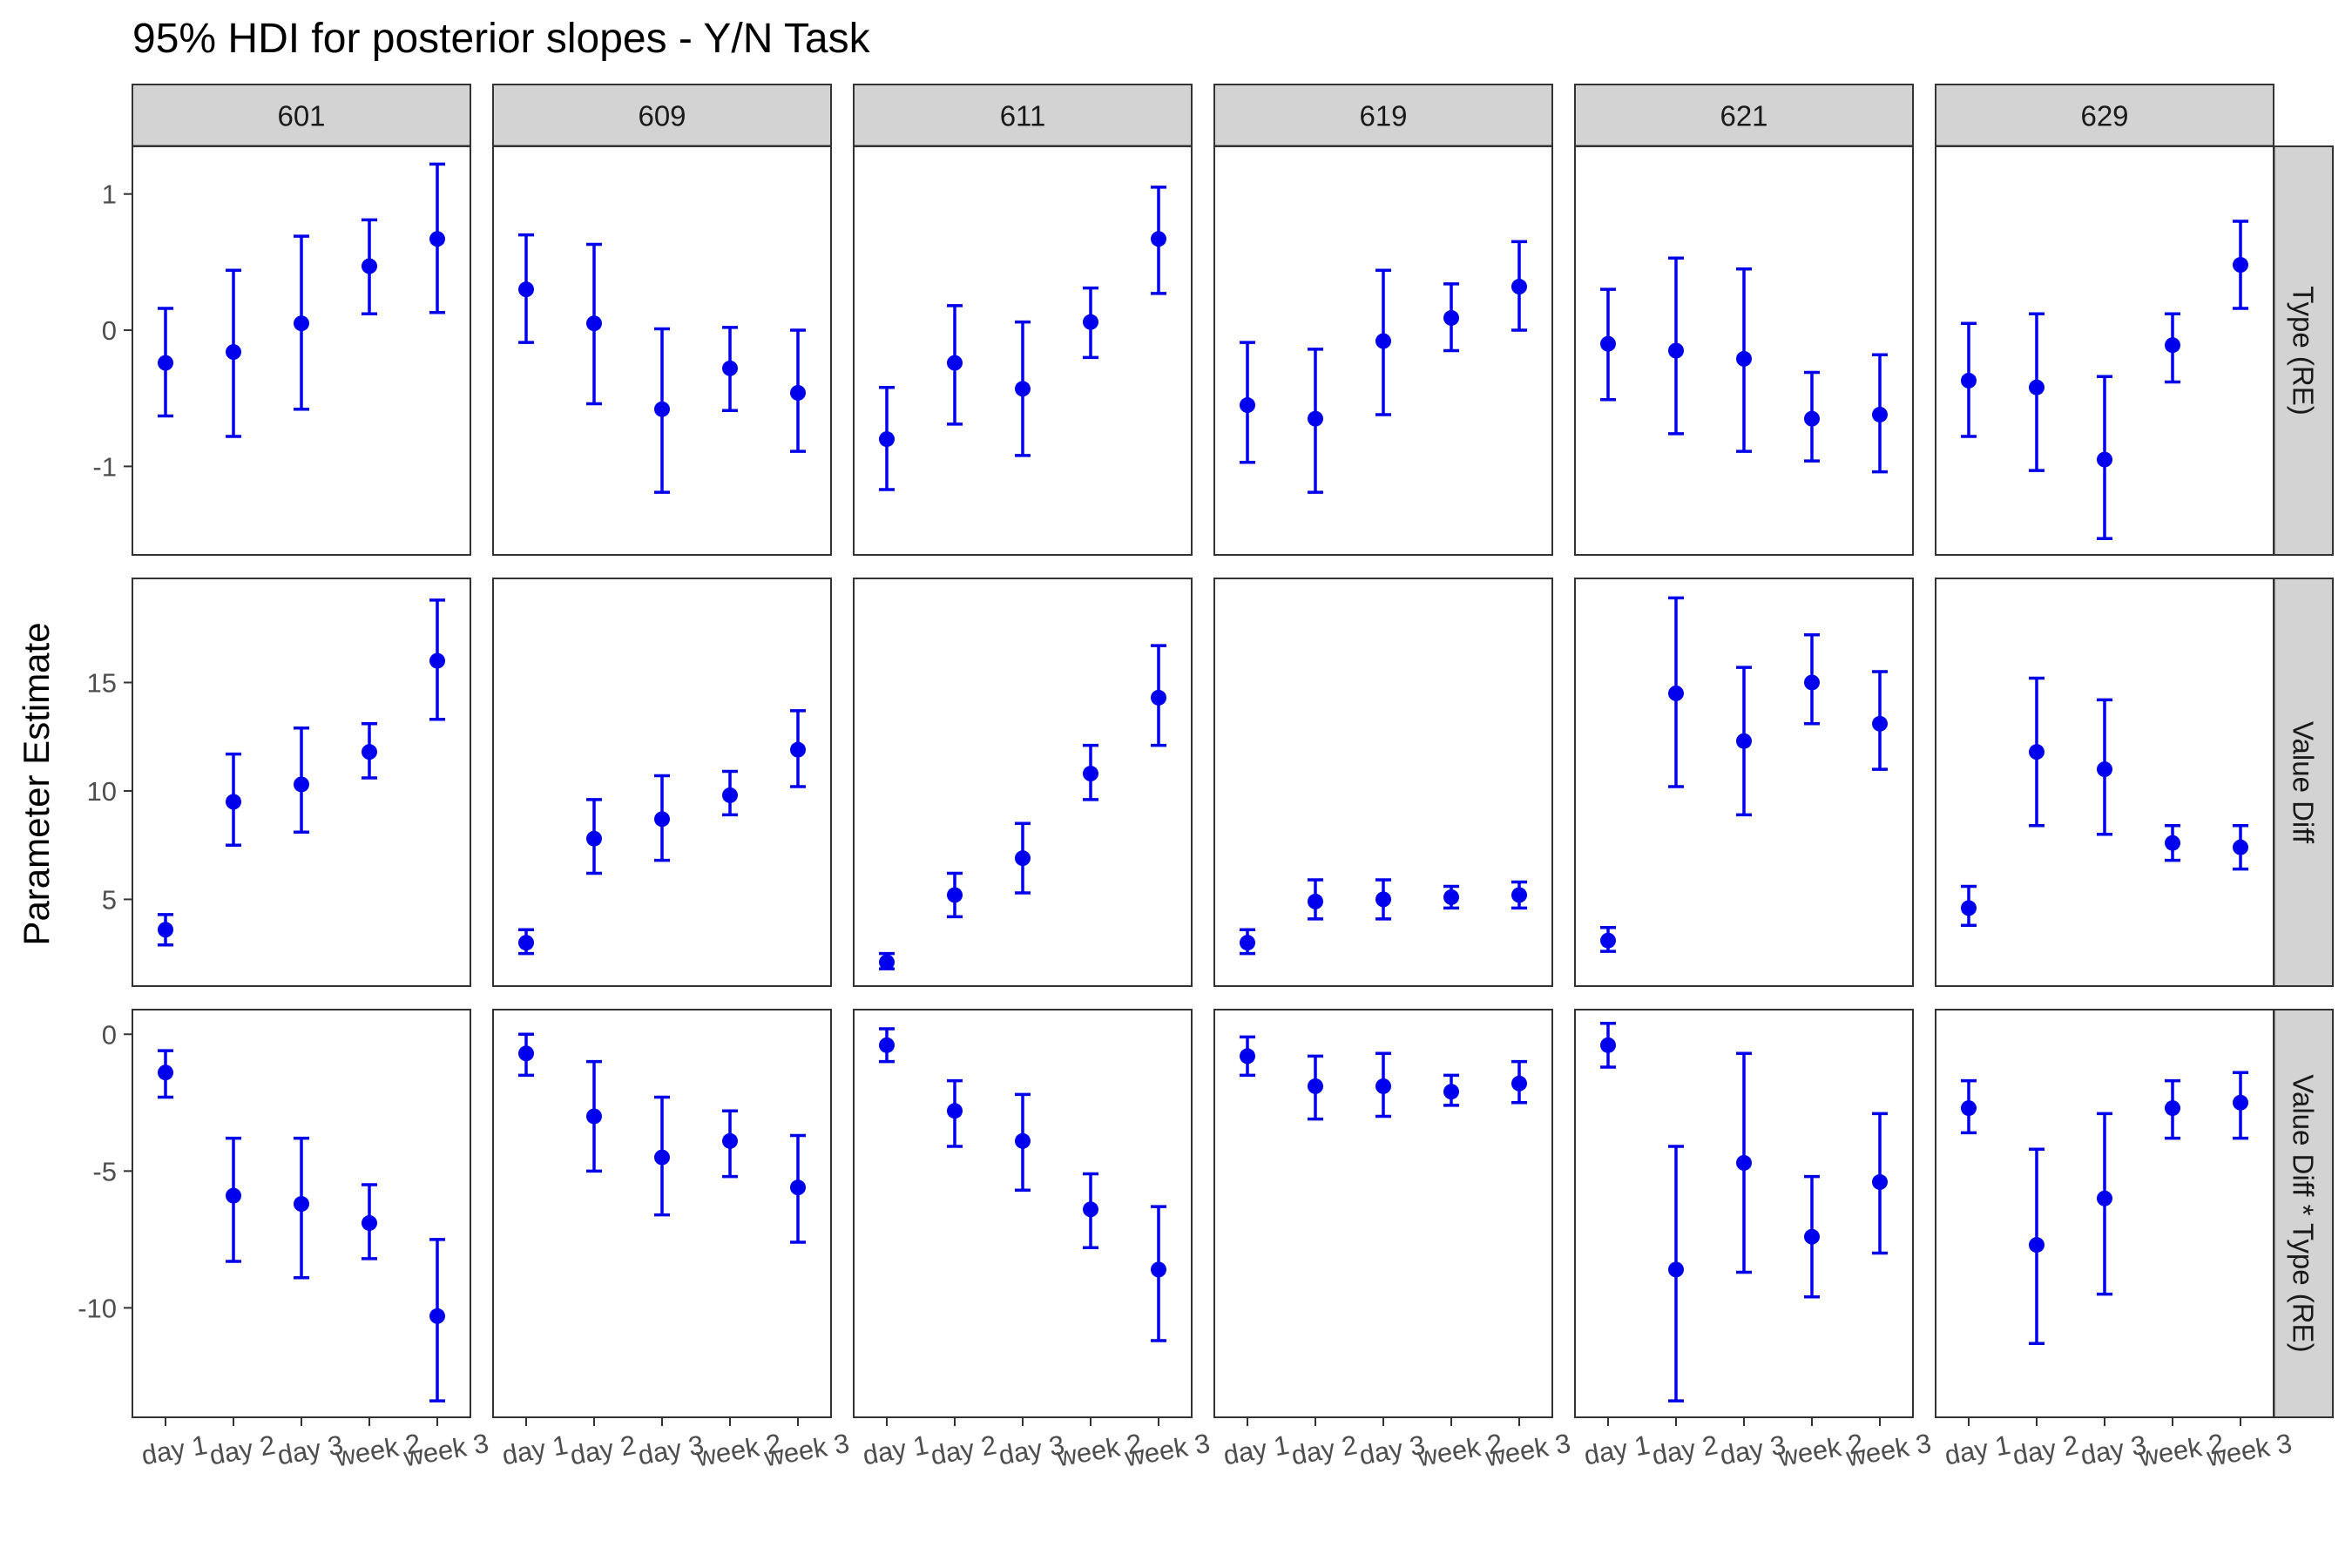 The image size is (2352, 1568). I want to click on column-strip: 629, so click(2104, 116).